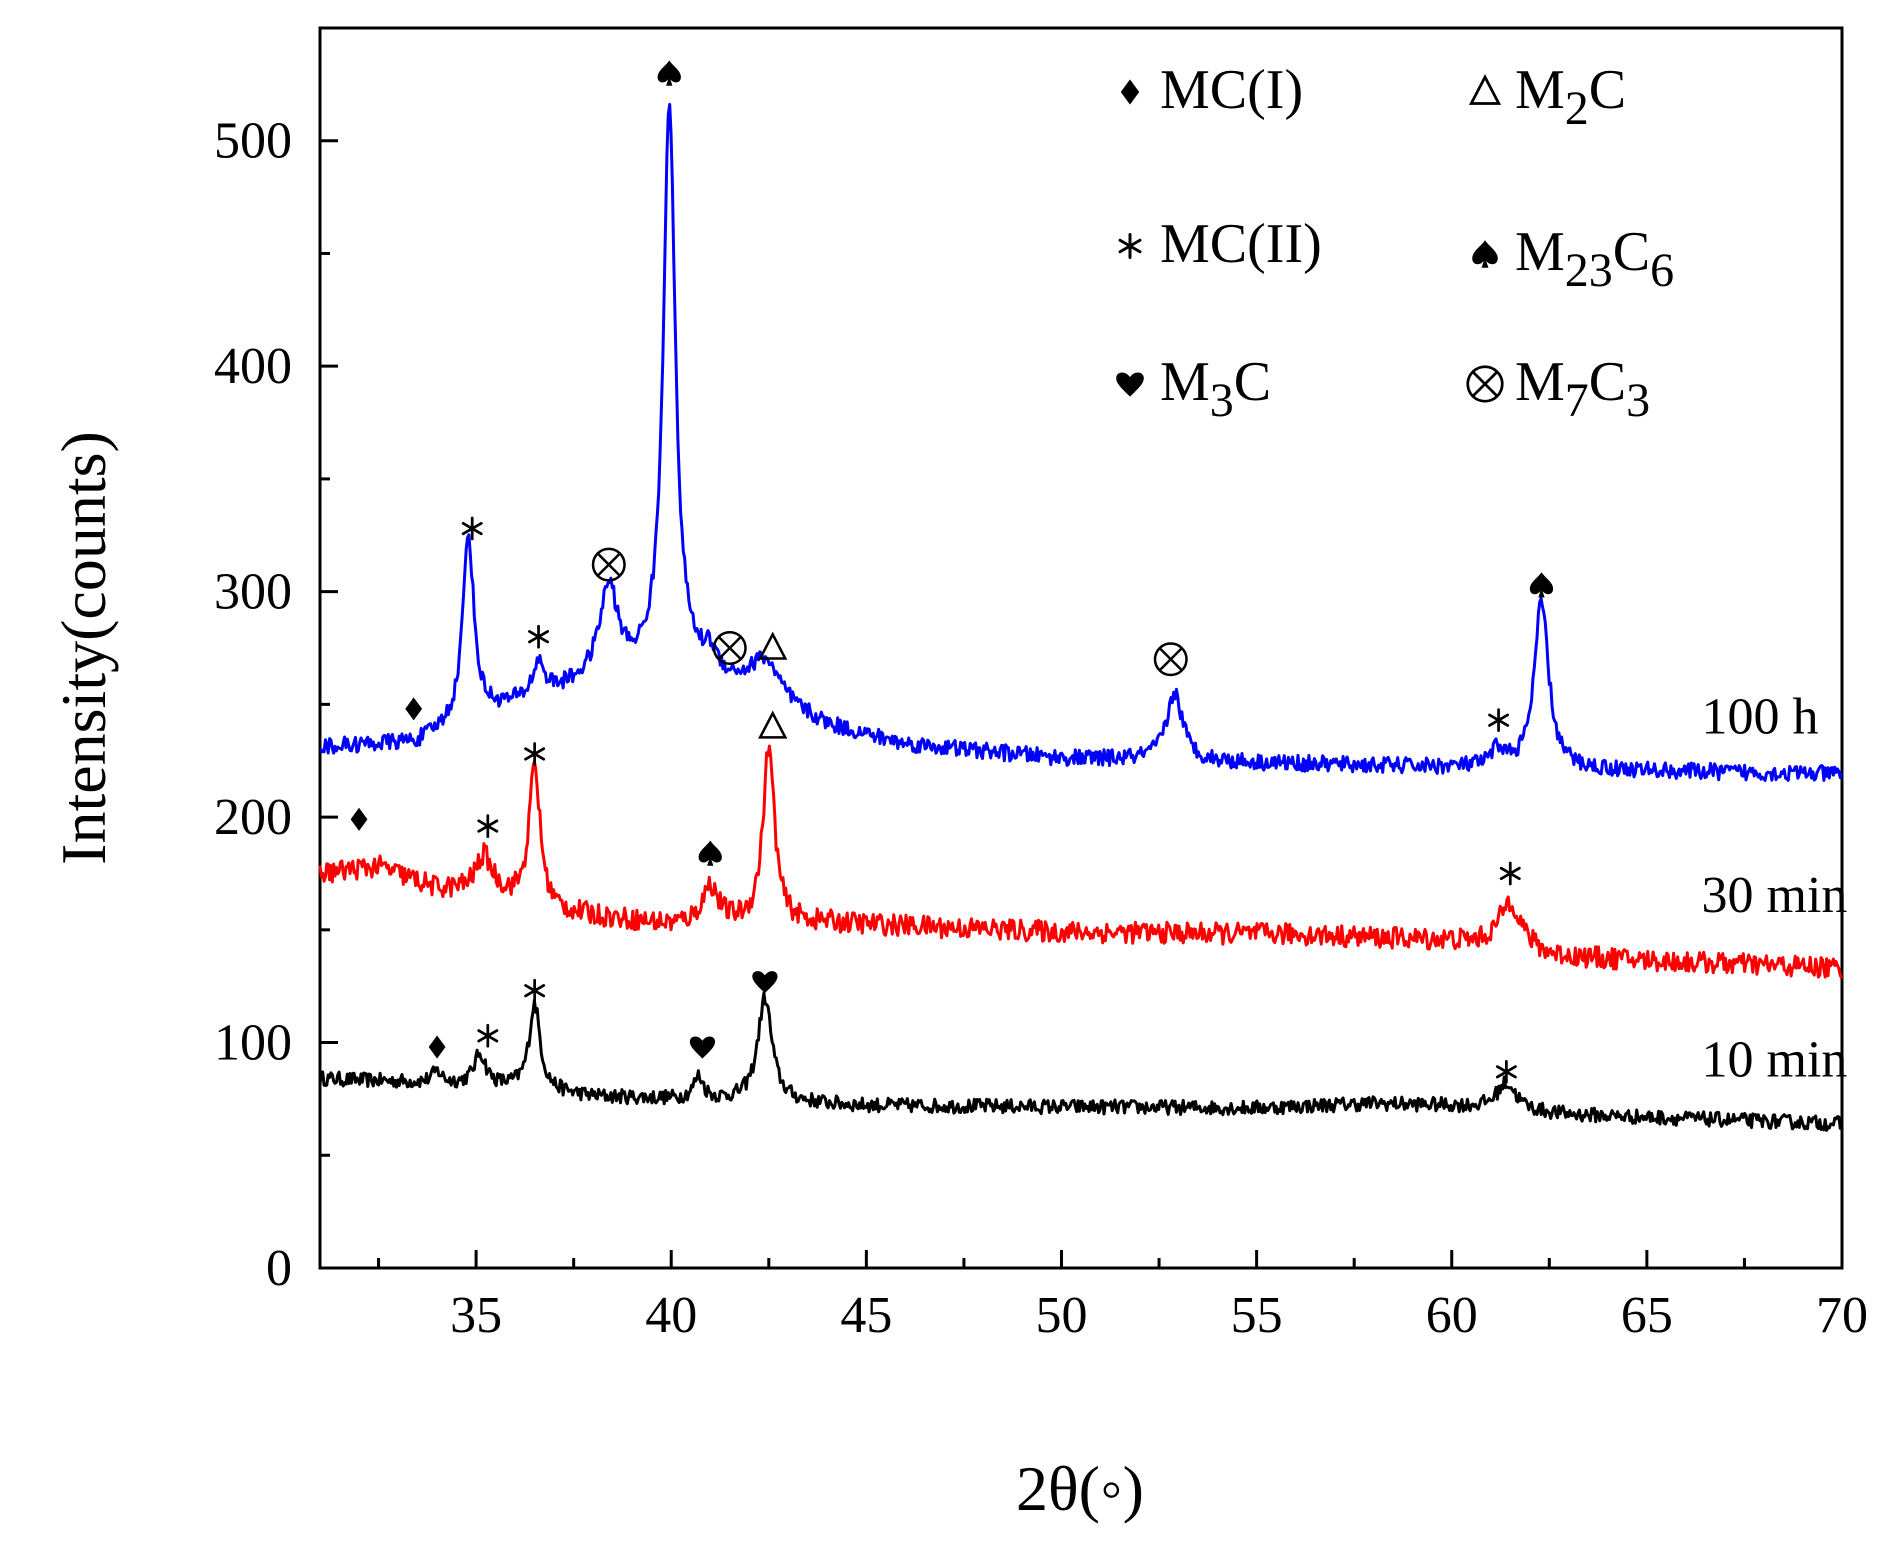 This screenshot has width=1902, height=1558. I want to click on y-axis-title: Intensity(counts), so click(83, 648).